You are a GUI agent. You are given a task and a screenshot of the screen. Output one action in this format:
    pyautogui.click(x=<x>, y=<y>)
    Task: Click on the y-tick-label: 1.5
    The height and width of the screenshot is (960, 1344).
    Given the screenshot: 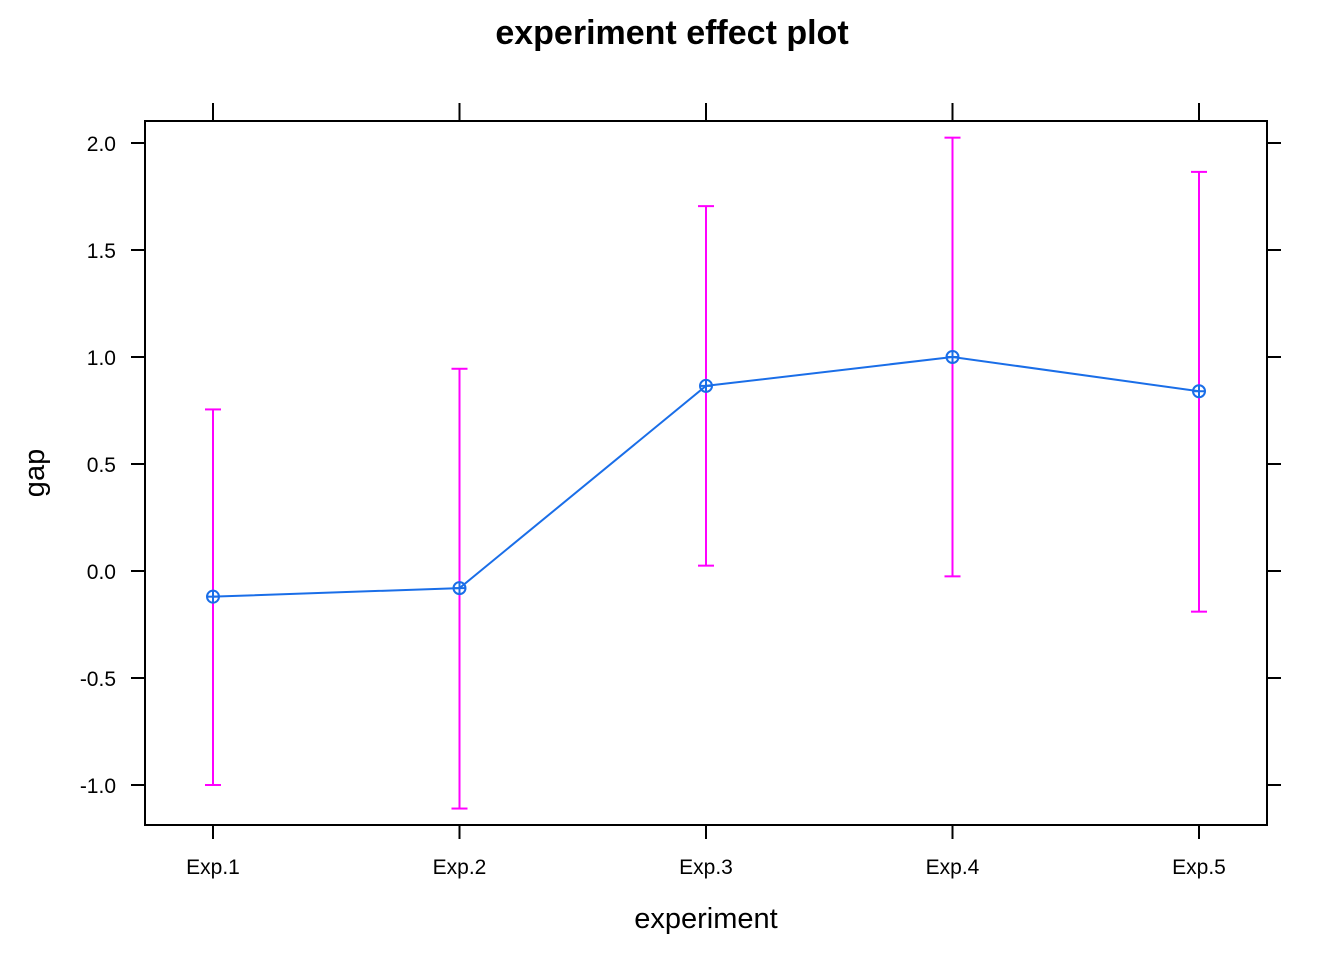 What is the action you would take?
    pyautogui.click(x=101, y=251)
    